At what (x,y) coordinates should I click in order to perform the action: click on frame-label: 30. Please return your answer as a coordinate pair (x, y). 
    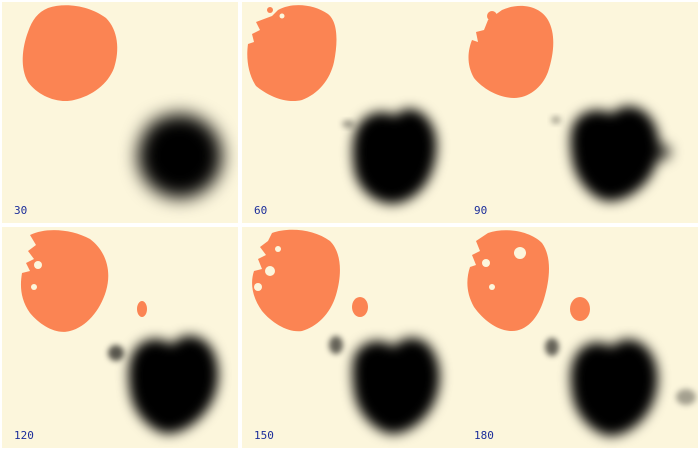
    Looking at the image, I should click on (21, 210).